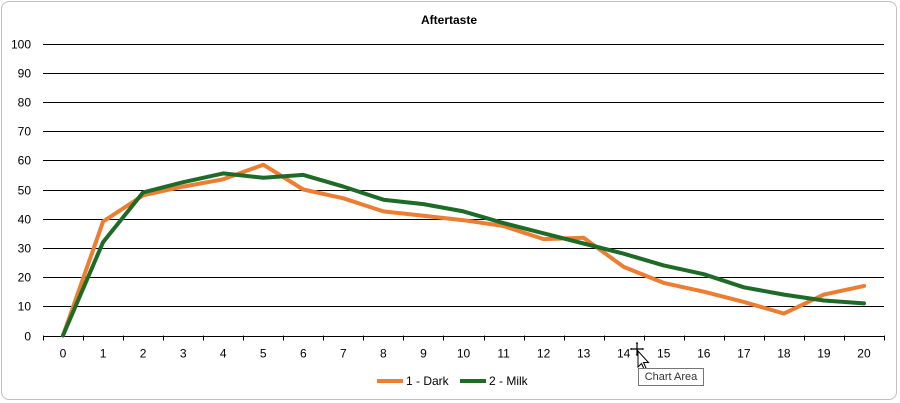  What do you see at coordinates (464, 354) in the screenshot?
I see `x-tick-label: 10` at bounding box center [464, 354].